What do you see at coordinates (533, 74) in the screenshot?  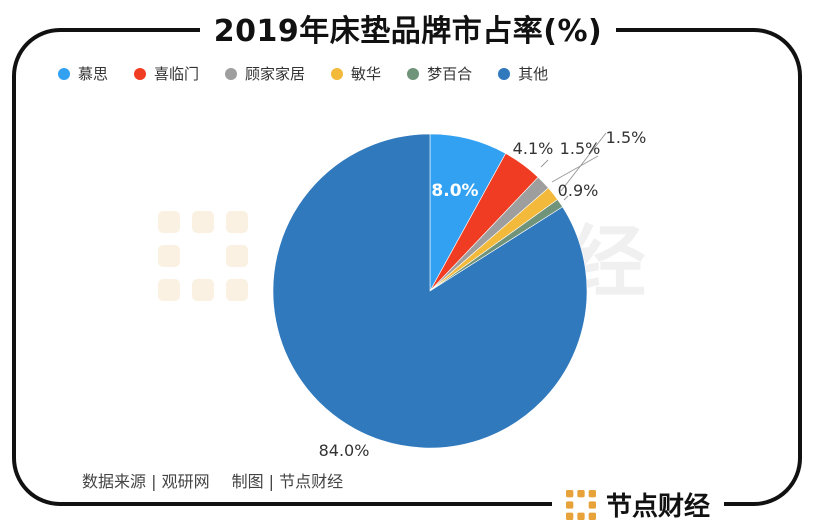 I see `legend-label-5: 其他` at bounding box center [533, 74].